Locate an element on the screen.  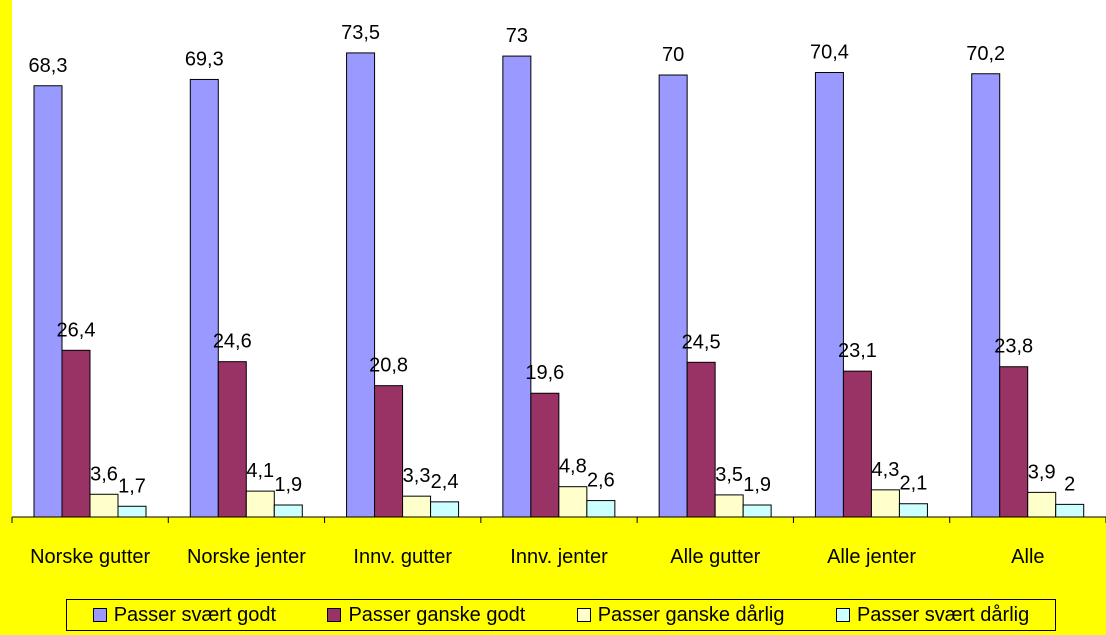
data-label: 70,2 is located at coordinates (985, 54).